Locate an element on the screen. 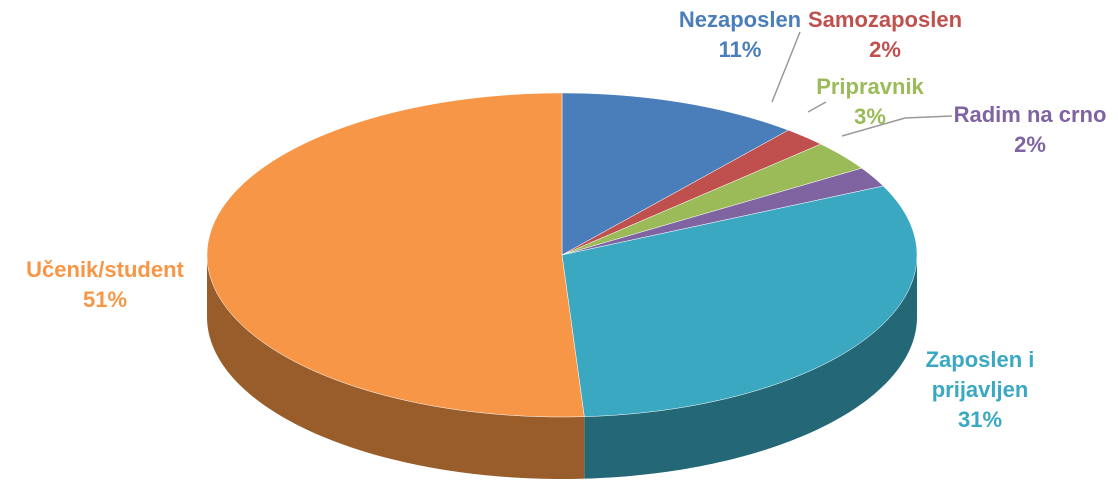 The image size is (1118, 481). category-label: Nezaposlen is located at coordinates (740, 19).